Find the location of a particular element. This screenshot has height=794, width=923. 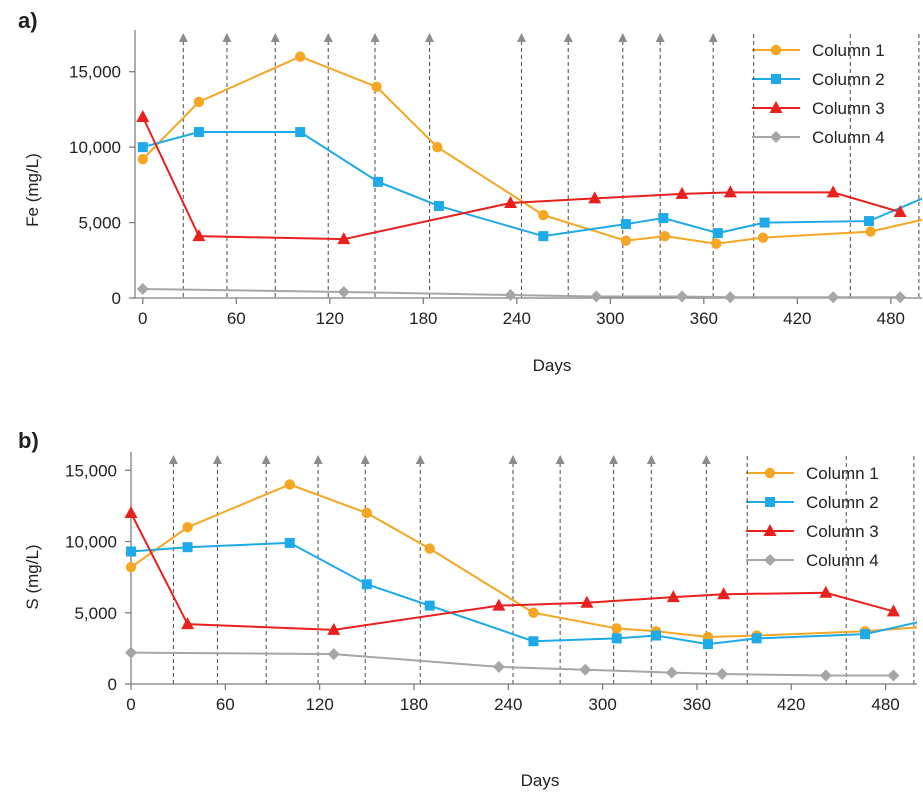

panel-b-x-tick-label-4: 240 is located at coordinates (508, 704).